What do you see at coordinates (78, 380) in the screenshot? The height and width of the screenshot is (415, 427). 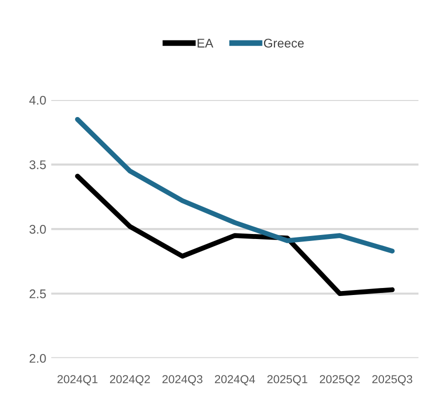 I see `x-tick-label: 2024Q1` at bounding box center [78, 380].